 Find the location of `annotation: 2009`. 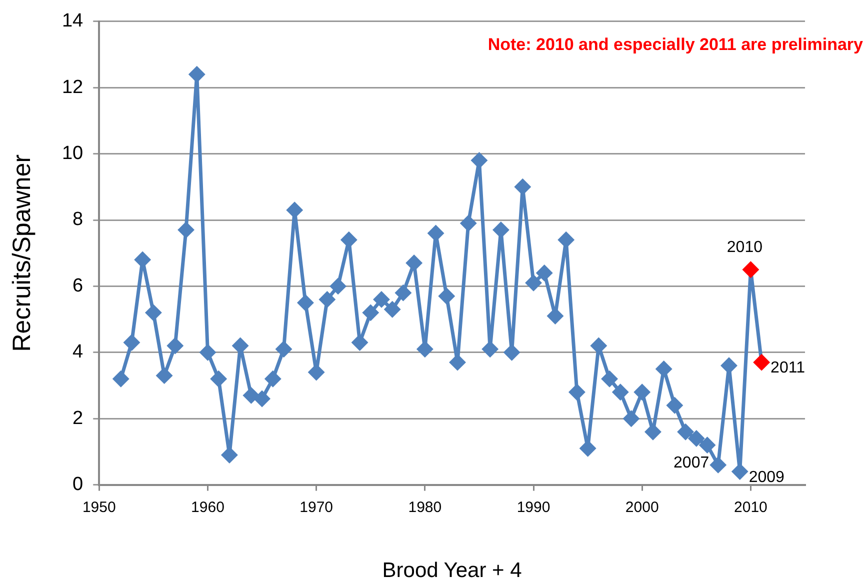

annotation: 2009 is located at coordinates (766, 477).